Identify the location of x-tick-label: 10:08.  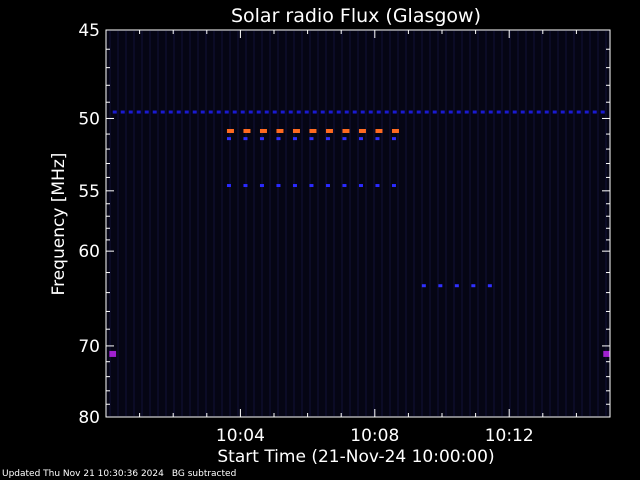
(374, 436).